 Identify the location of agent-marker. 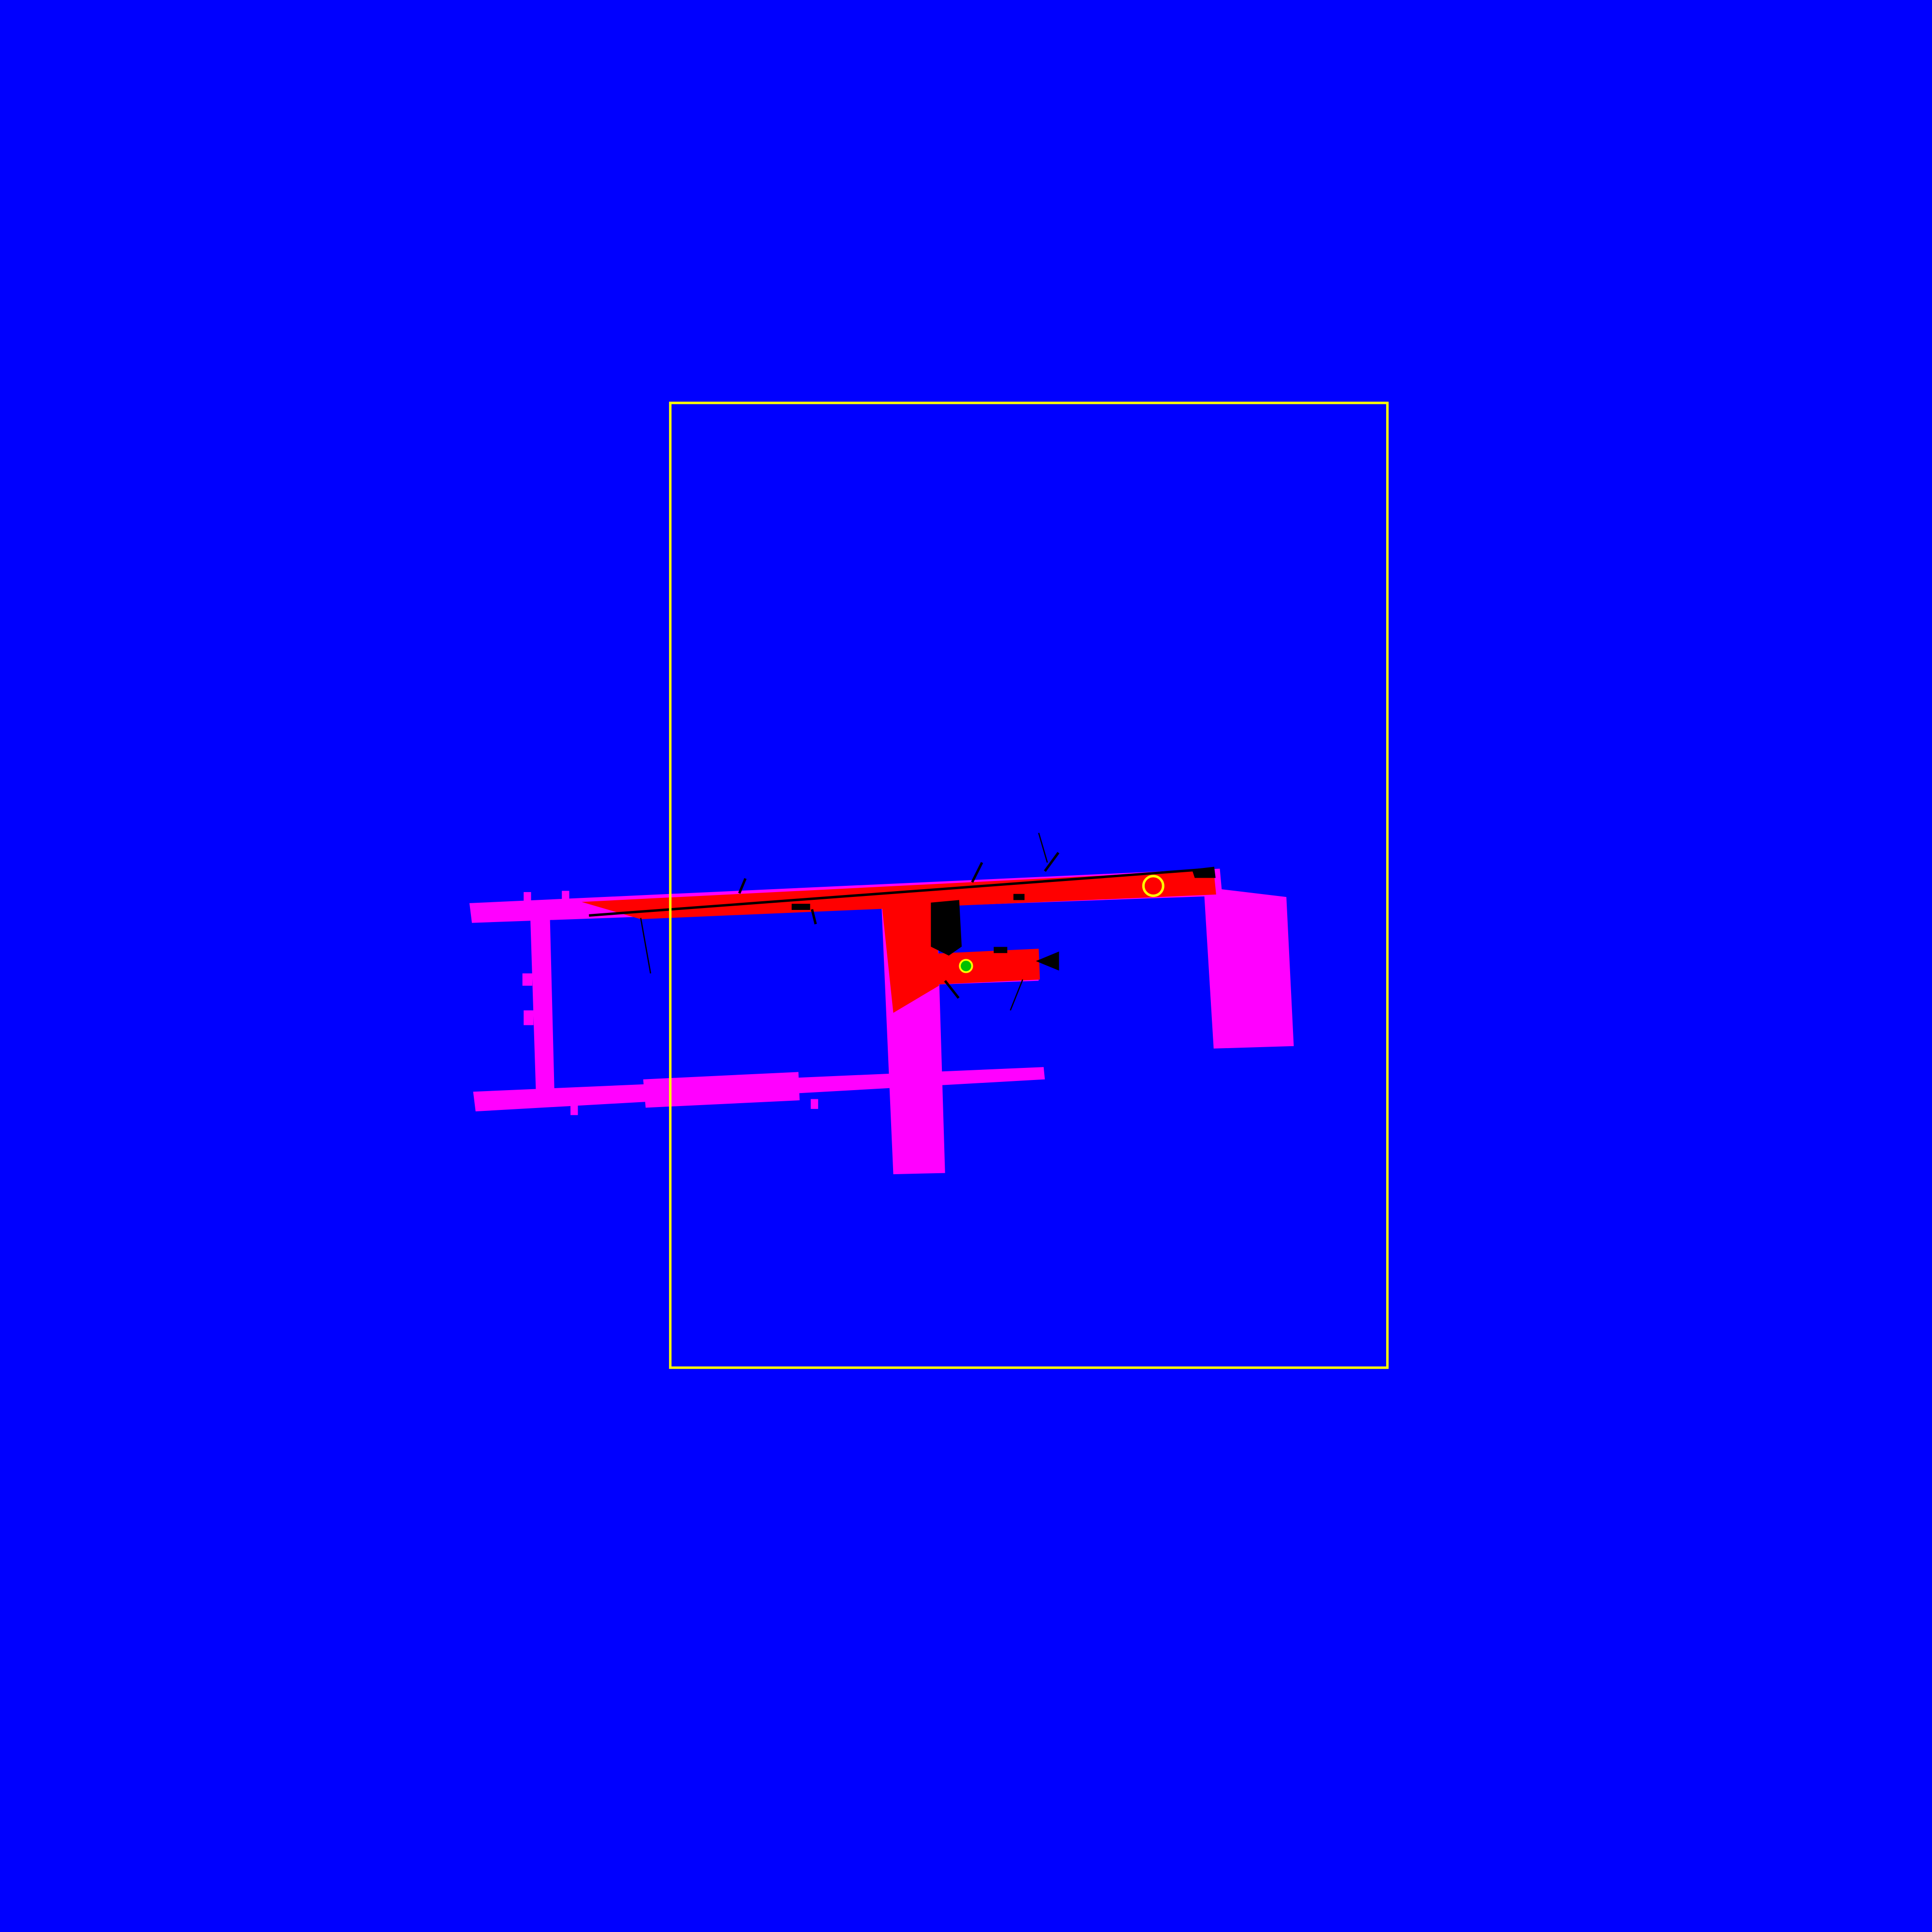
(966, 966).